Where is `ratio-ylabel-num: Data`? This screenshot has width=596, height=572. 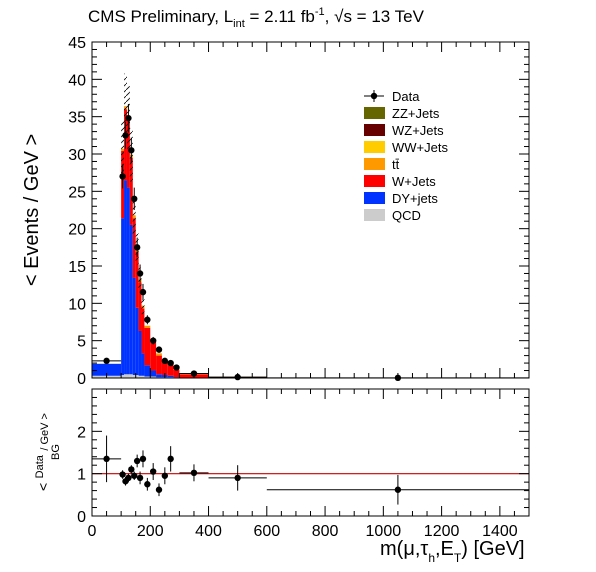 ratio-ylabel-num: Data is located at coordinates (40, 466).